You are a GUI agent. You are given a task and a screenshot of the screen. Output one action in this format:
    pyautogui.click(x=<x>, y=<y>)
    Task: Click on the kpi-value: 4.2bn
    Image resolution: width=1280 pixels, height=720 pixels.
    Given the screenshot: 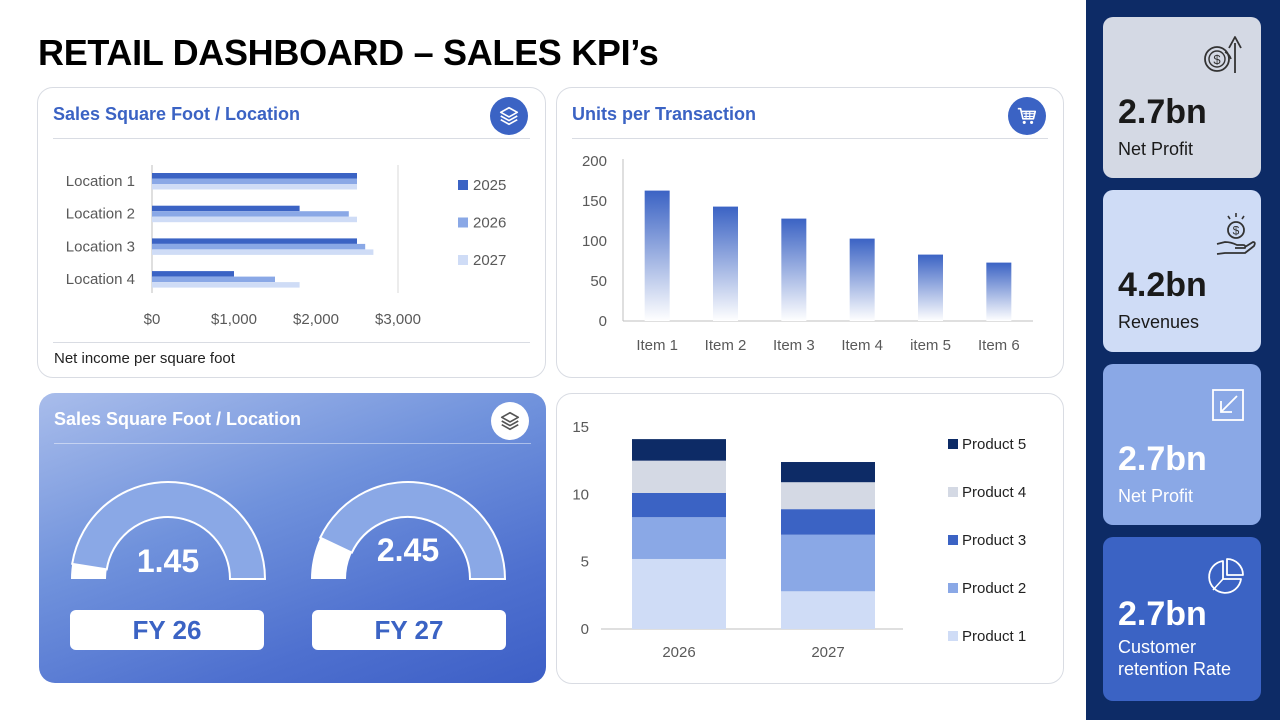 What is the action you would take?
    pyautogui.click(x=1162, y=285)
    